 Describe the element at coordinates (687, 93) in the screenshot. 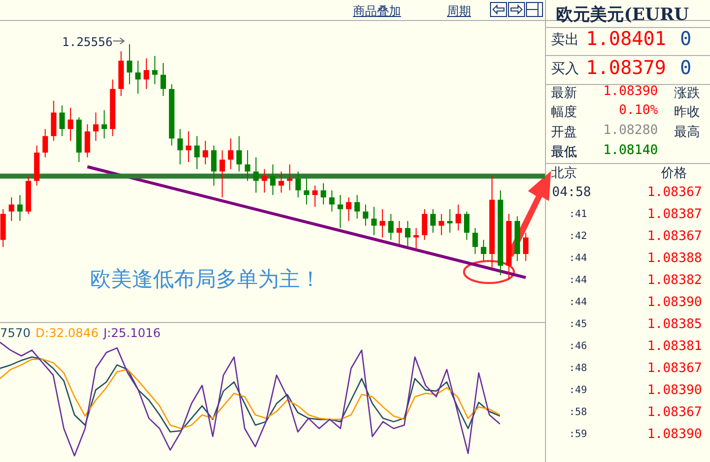

I see `text: 涨跌` at that location.